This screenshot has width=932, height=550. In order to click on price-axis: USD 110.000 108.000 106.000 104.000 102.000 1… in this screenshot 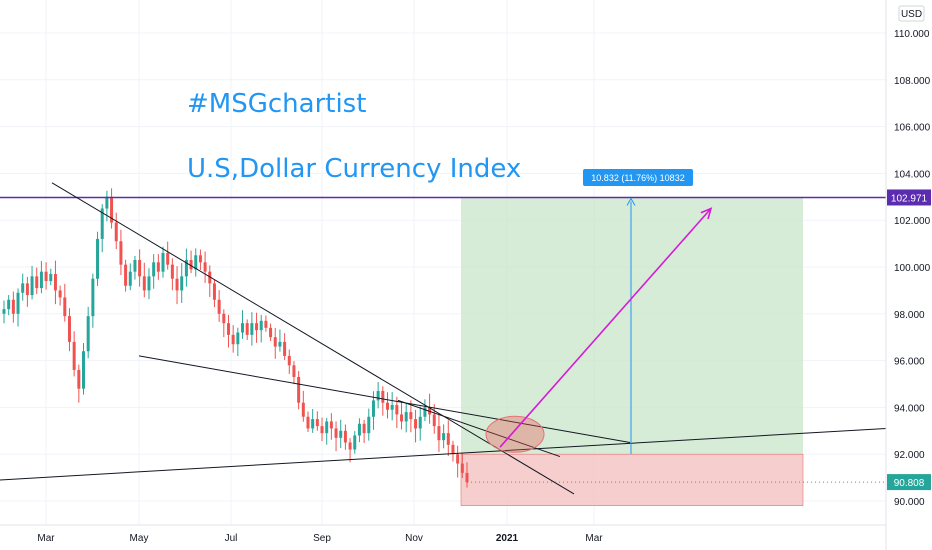, I will do `click(908, 275)`.